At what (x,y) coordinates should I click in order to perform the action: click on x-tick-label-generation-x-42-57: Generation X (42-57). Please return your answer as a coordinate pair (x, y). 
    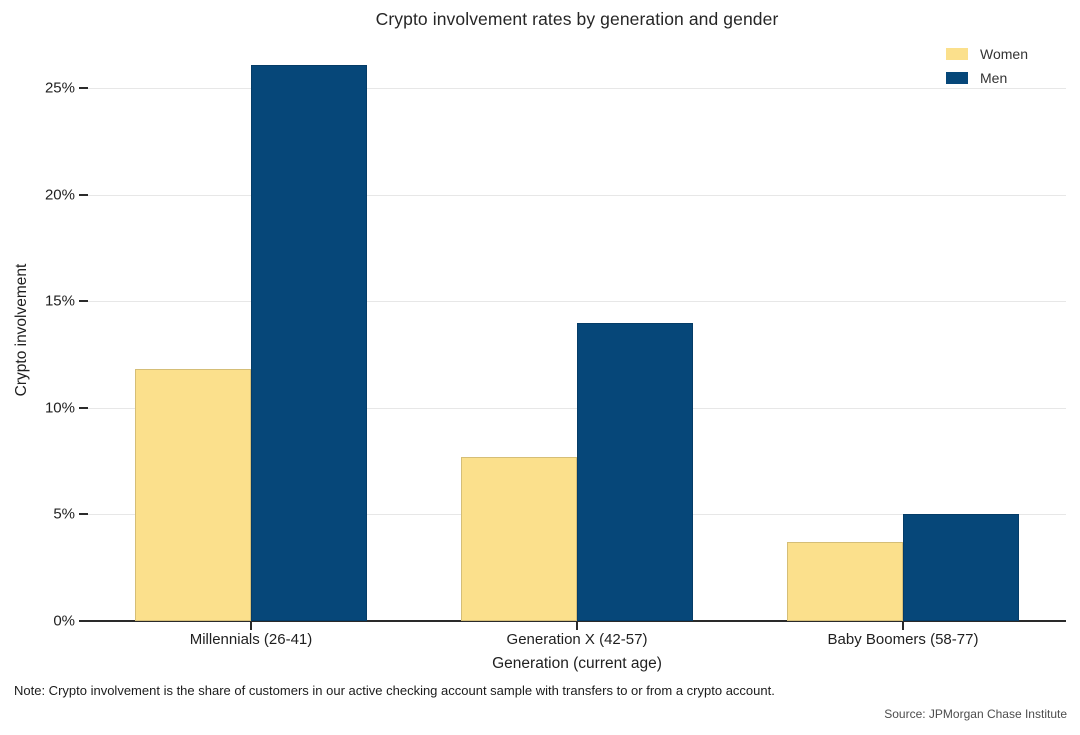
    Looking at the image, I should click on (577, 639).